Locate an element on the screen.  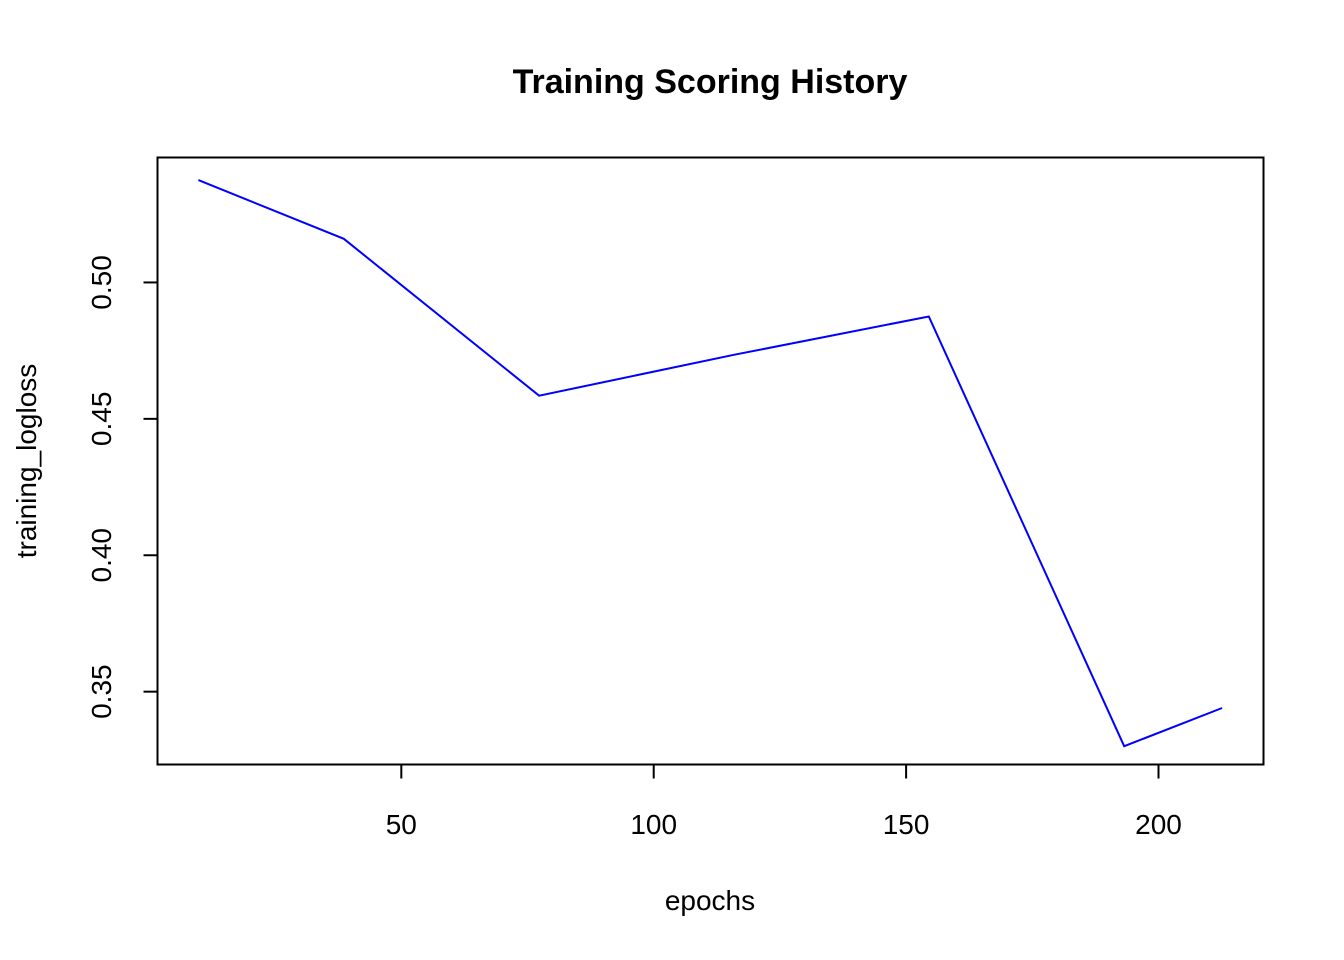
y-tick-label: 0.40 is located at coordinates (101, 555).